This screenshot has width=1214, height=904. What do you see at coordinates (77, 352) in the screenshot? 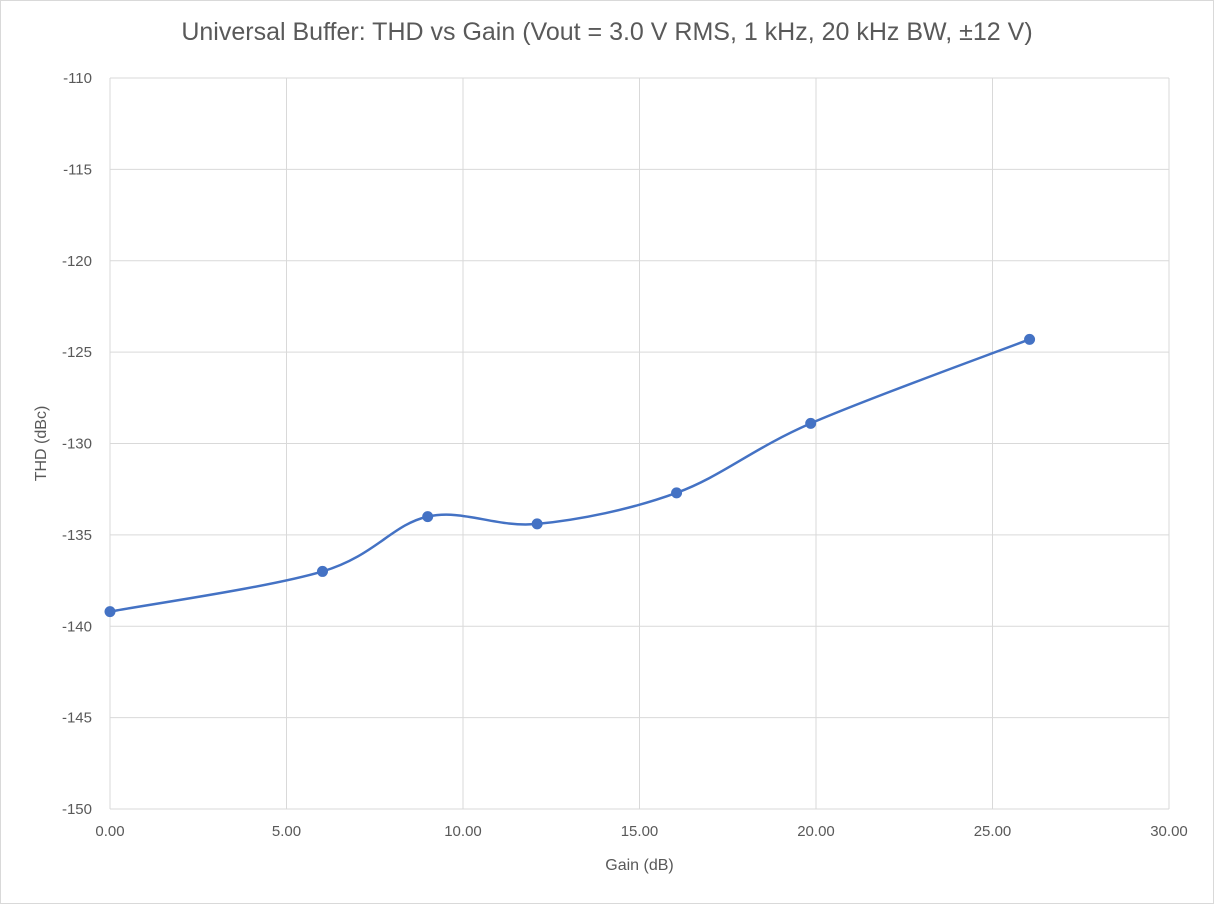
I see `y-tick-label: -125` at bounding box center [77, 352].